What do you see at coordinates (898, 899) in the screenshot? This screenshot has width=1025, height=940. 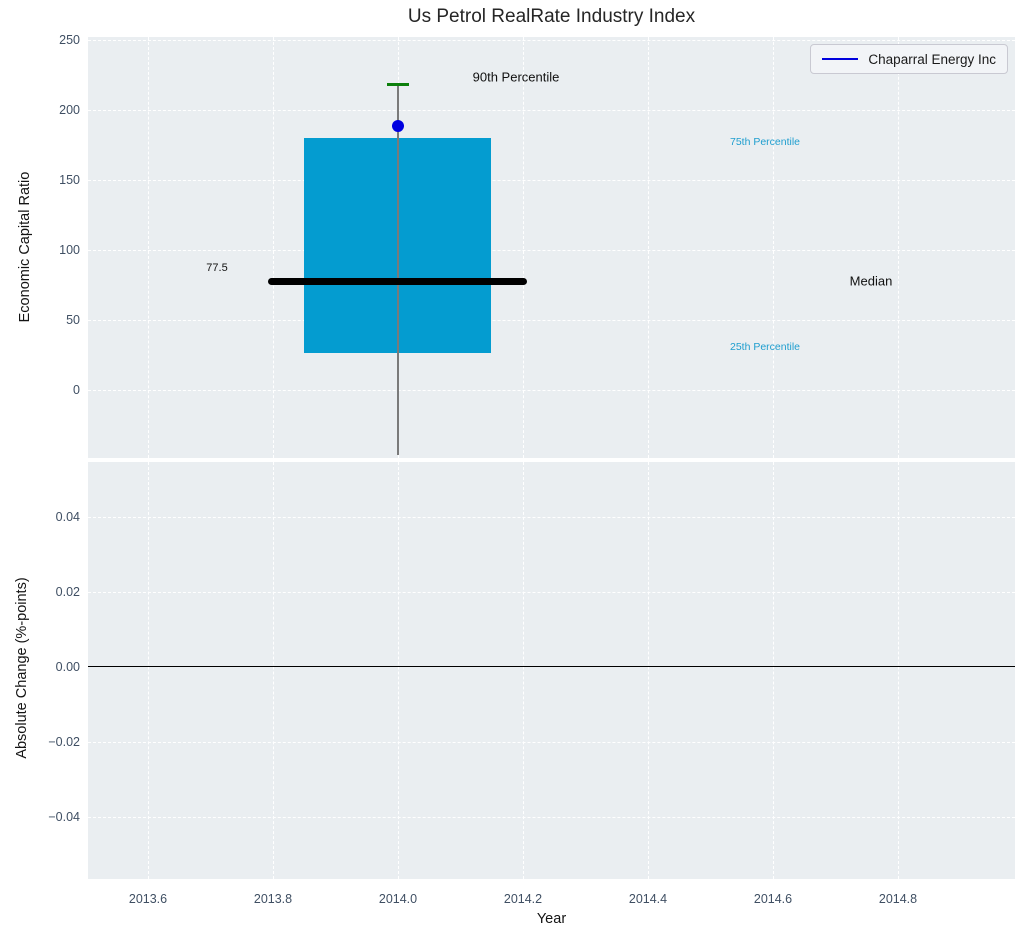 I see `x-tick-label: 2014.8` at bounding box center [898, 899].